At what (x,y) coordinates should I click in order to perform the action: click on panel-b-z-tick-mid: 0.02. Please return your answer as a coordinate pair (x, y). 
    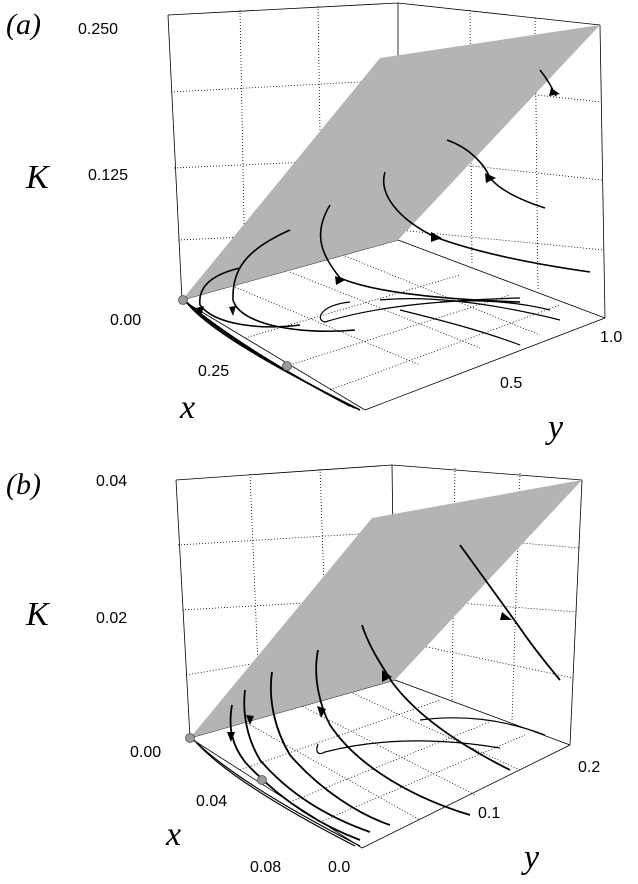
    Looking at the image, I should click on (111, 618).